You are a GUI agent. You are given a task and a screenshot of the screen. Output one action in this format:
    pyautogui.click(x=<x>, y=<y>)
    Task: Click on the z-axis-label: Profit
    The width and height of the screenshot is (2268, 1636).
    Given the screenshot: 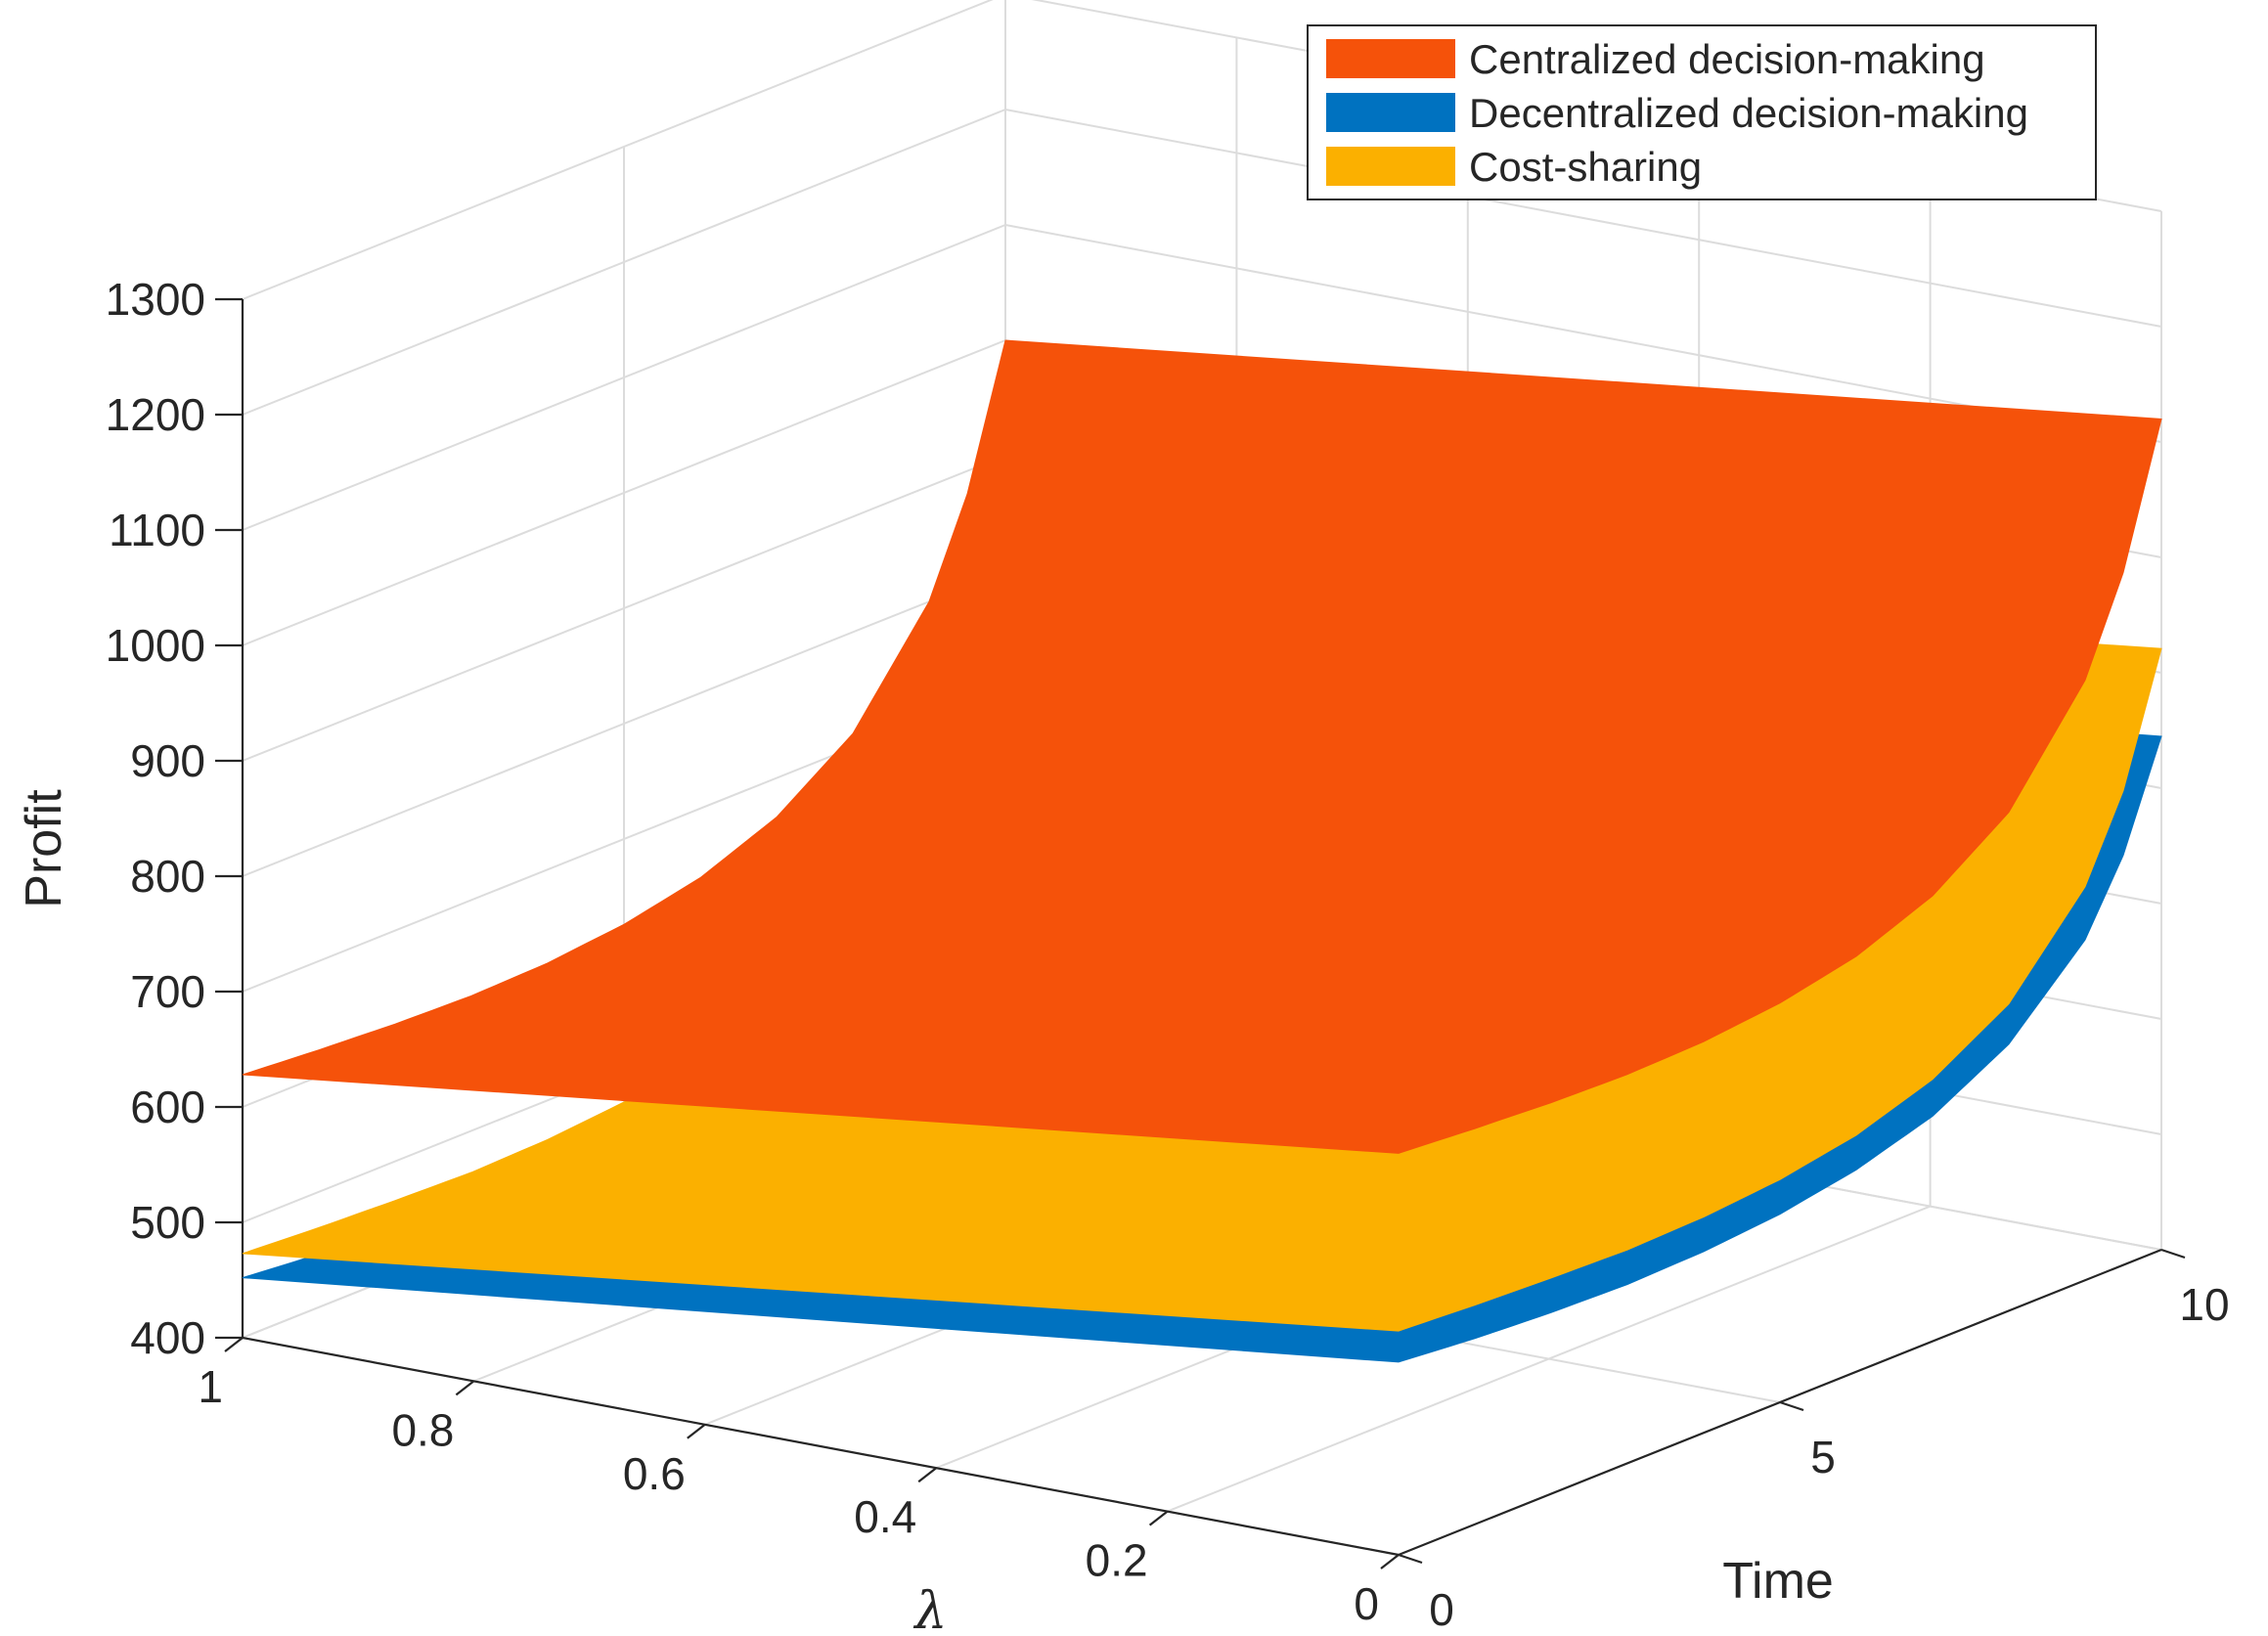 What is the action you would take?
    pyautogui.click(x=44, y=848)
    